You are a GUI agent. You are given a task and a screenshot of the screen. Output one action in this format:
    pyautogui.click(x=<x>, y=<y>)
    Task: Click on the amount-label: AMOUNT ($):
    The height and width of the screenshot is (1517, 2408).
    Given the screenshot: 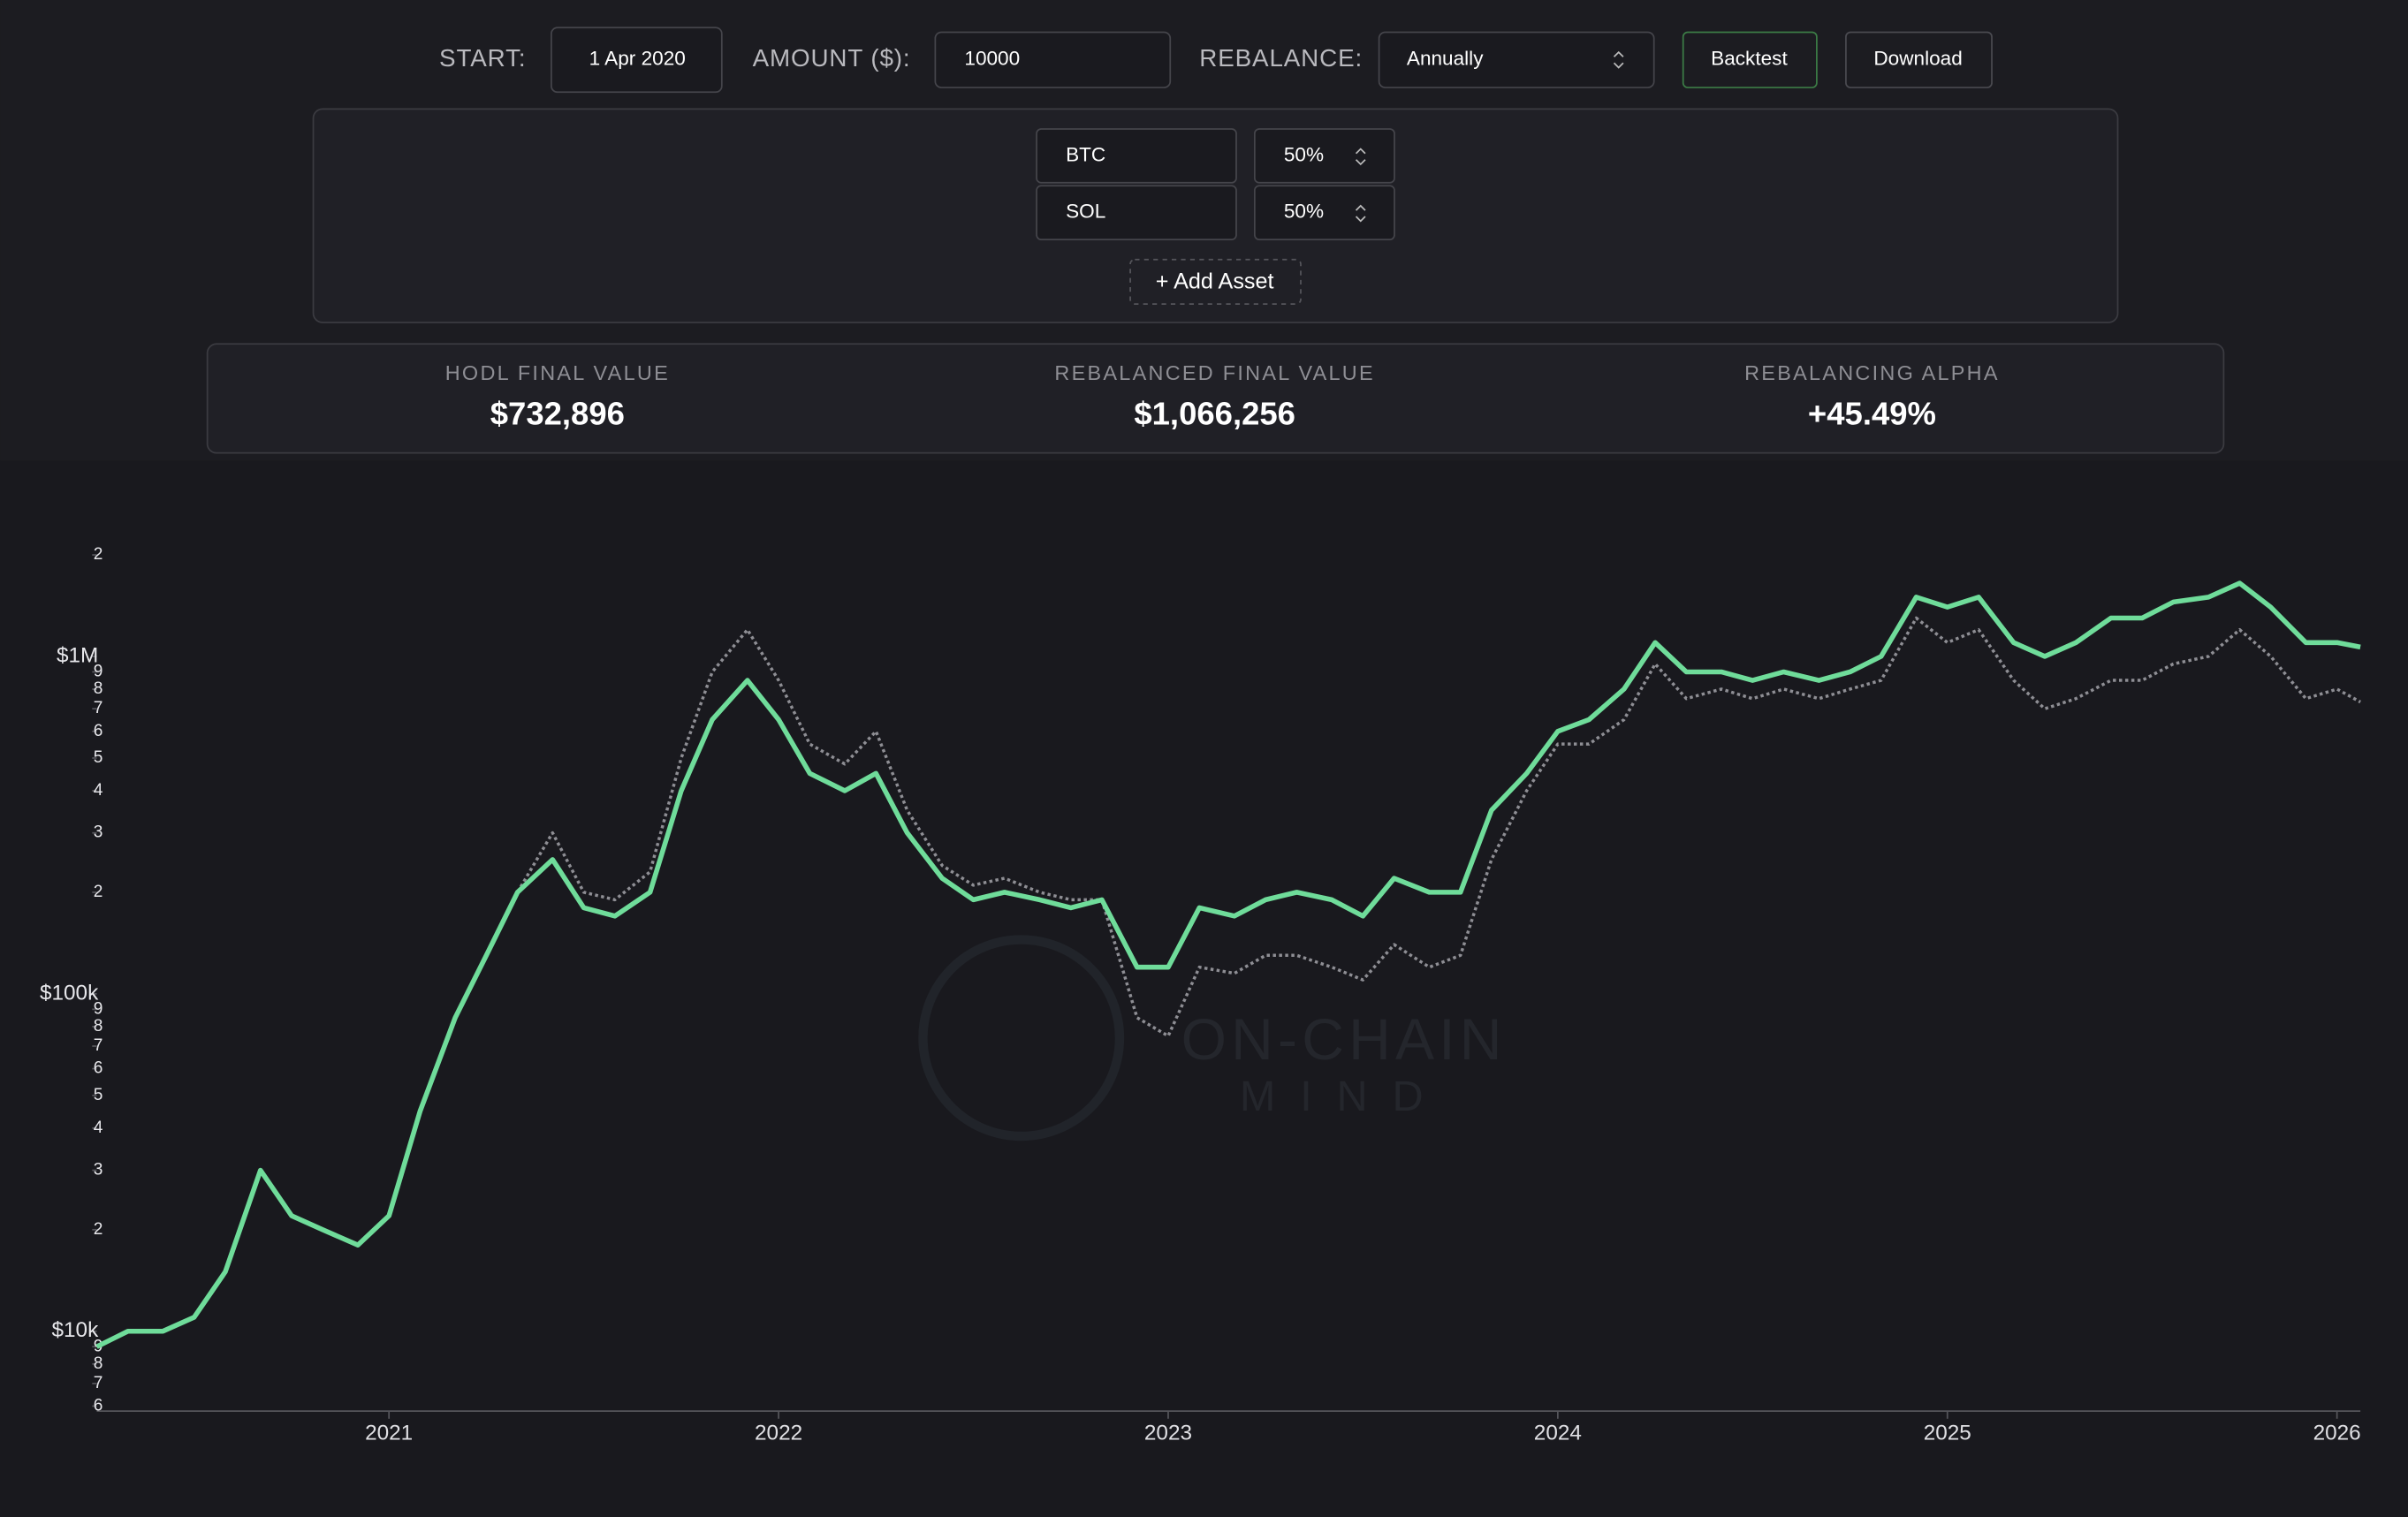 What is the action you would take?
    pyautogui.click(x=832, y=58)
    